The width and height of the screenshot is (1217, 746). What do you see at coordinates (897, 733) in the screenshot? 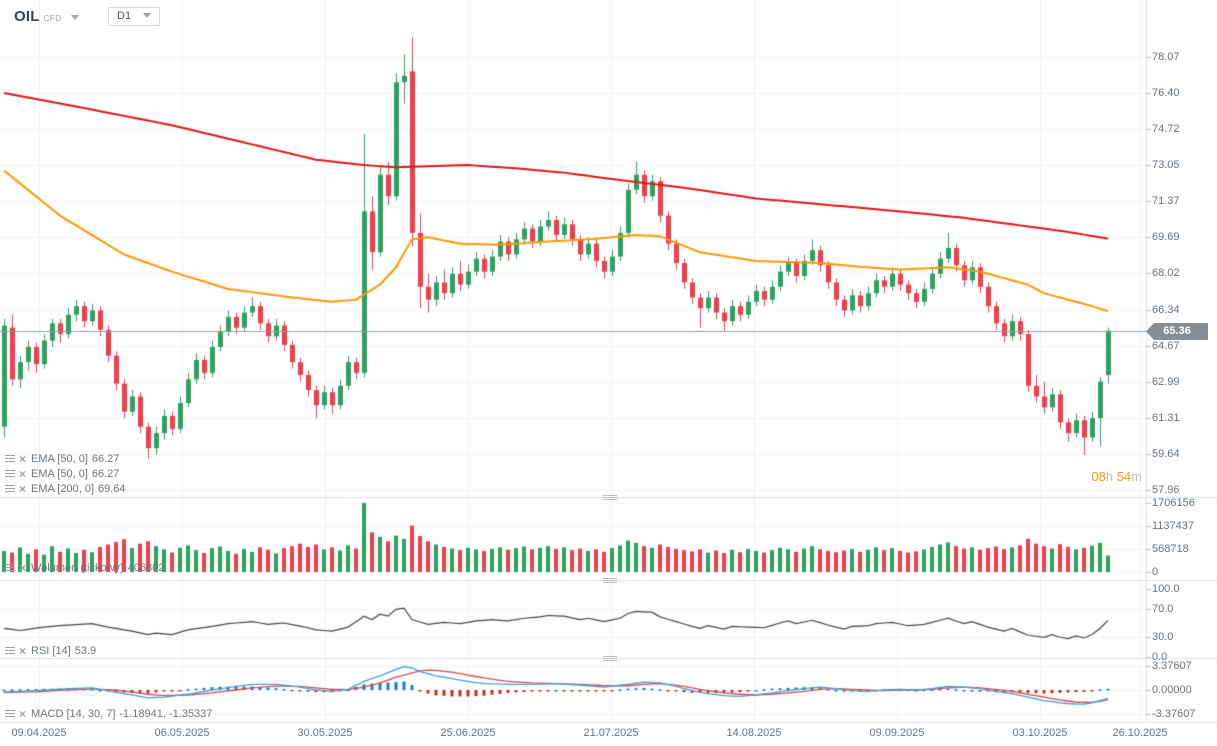
I see `date-tick-label: 09.09.2025` at bounding box center [897, 733].